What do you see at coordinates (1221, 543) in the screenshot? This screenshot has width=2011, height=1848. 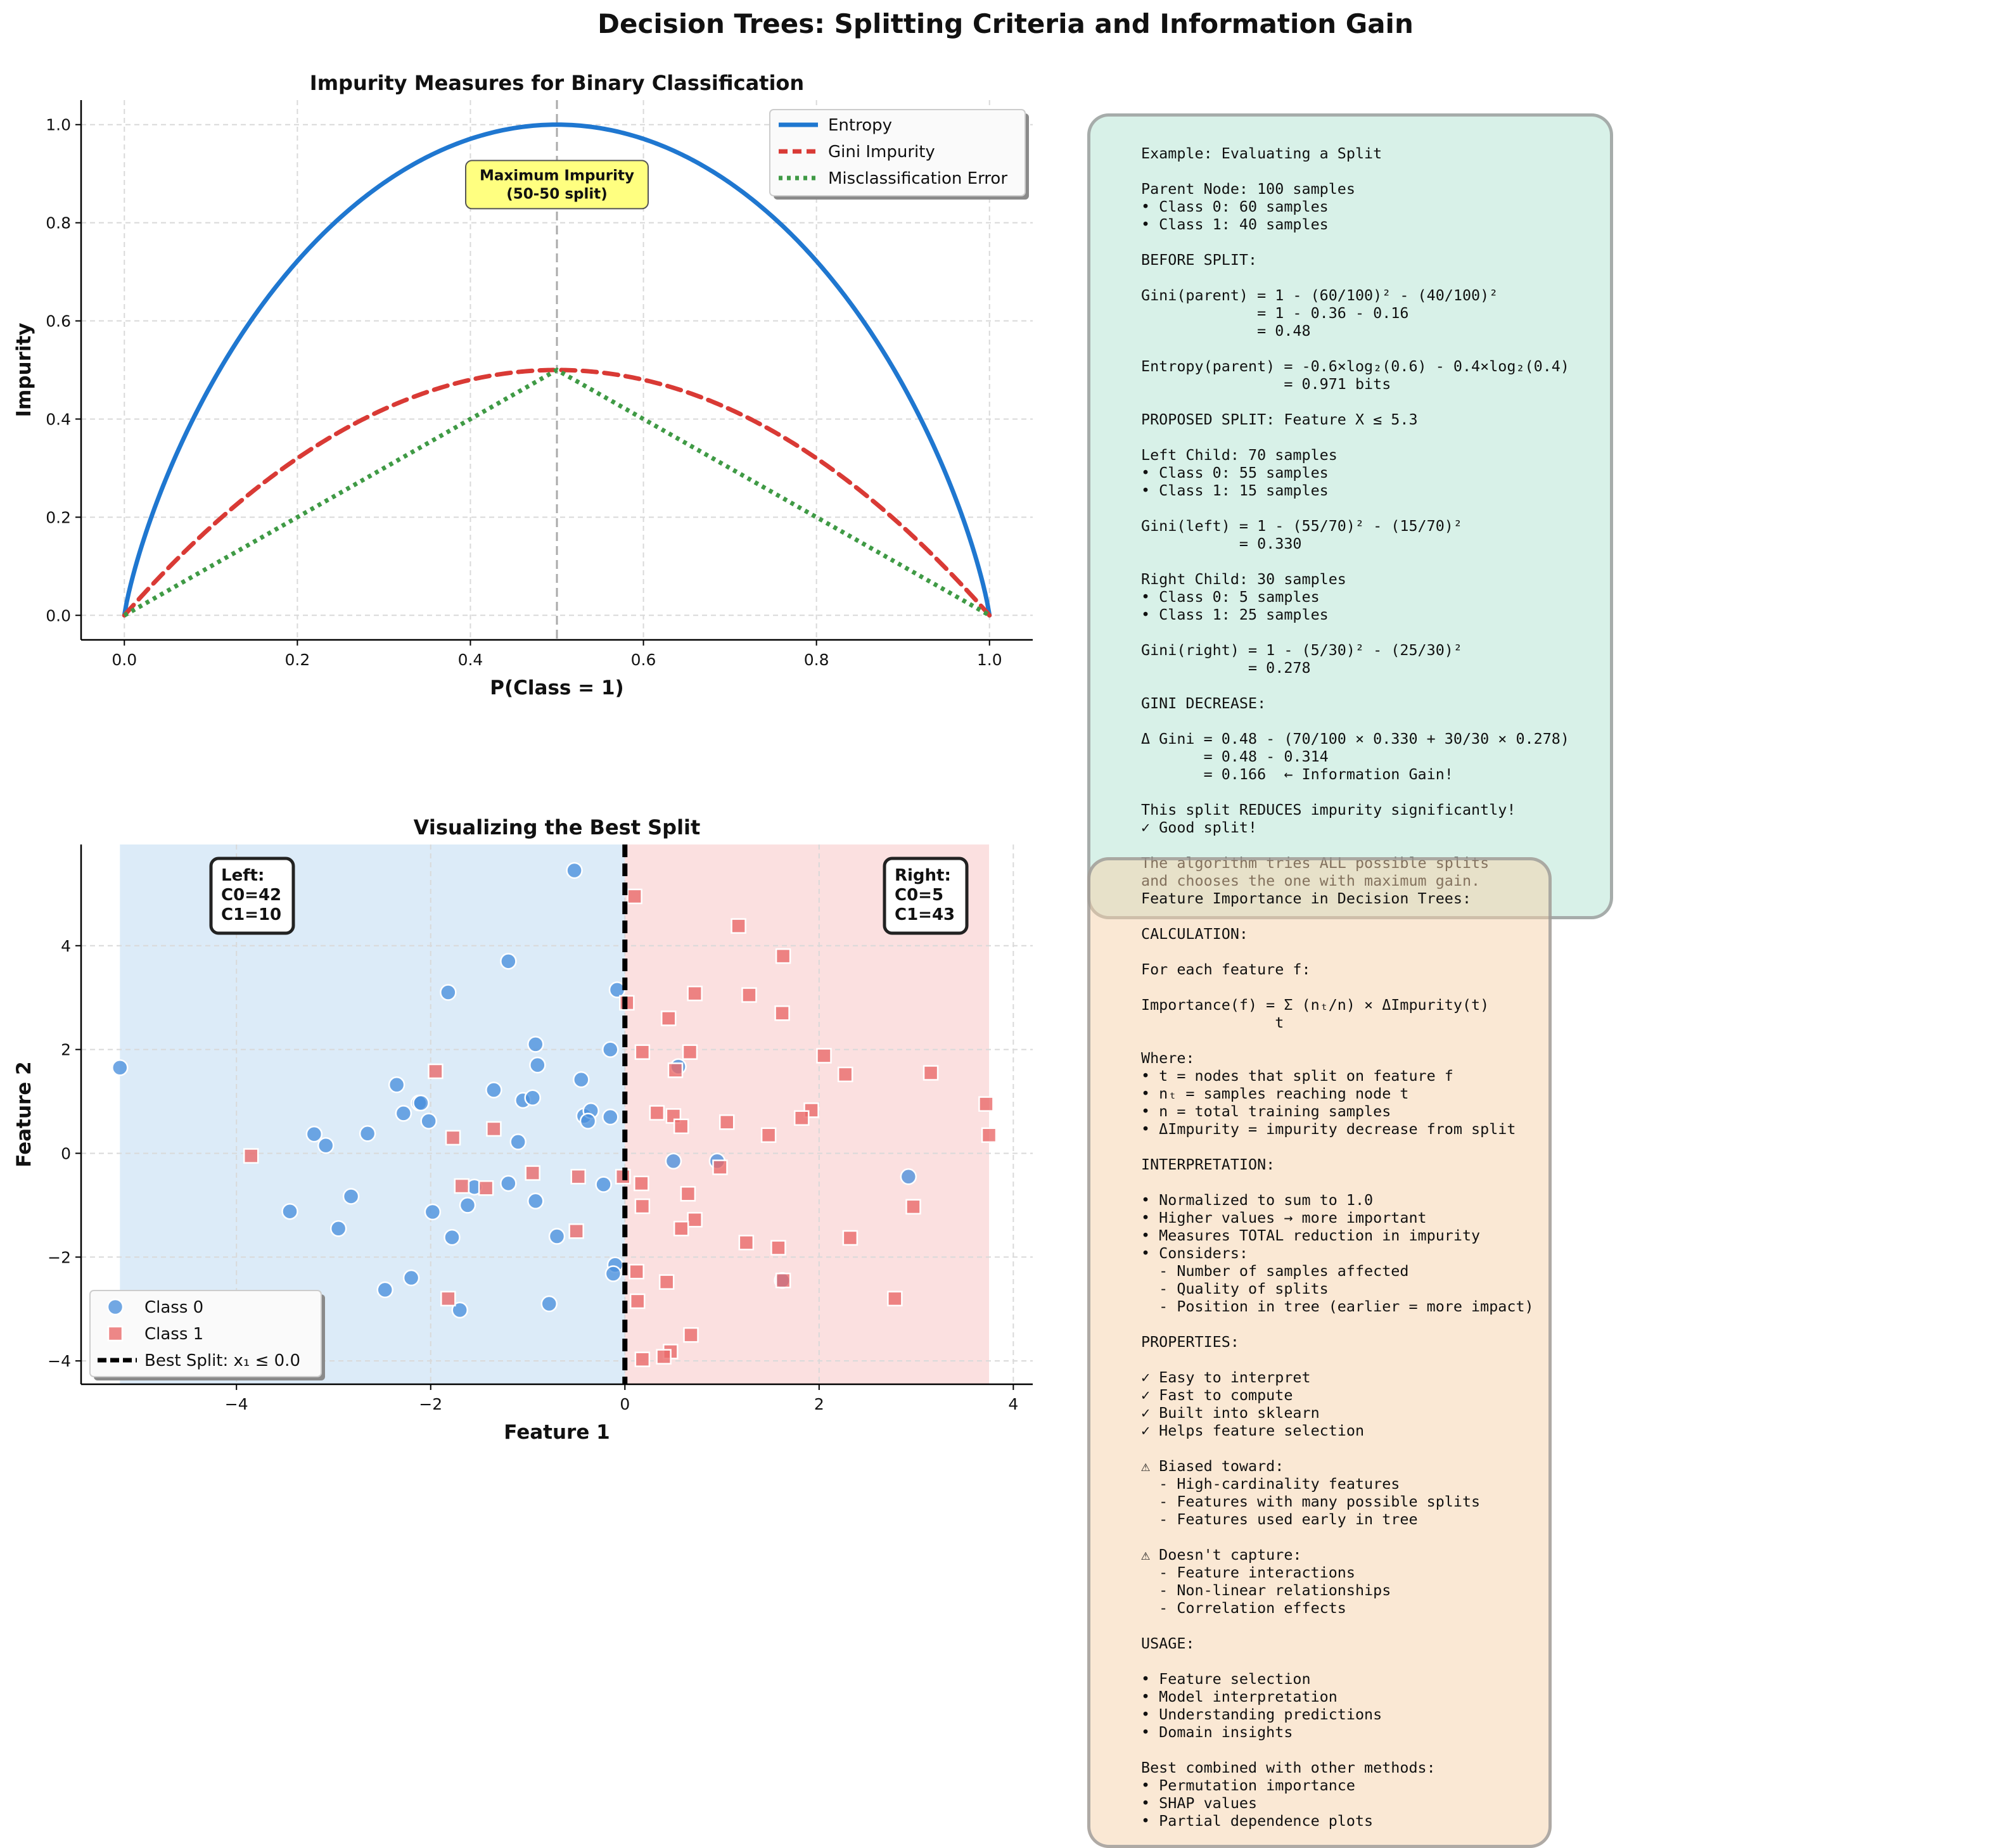 I see `split-example-line: = 0.330` at bounding box center [1221, 543].